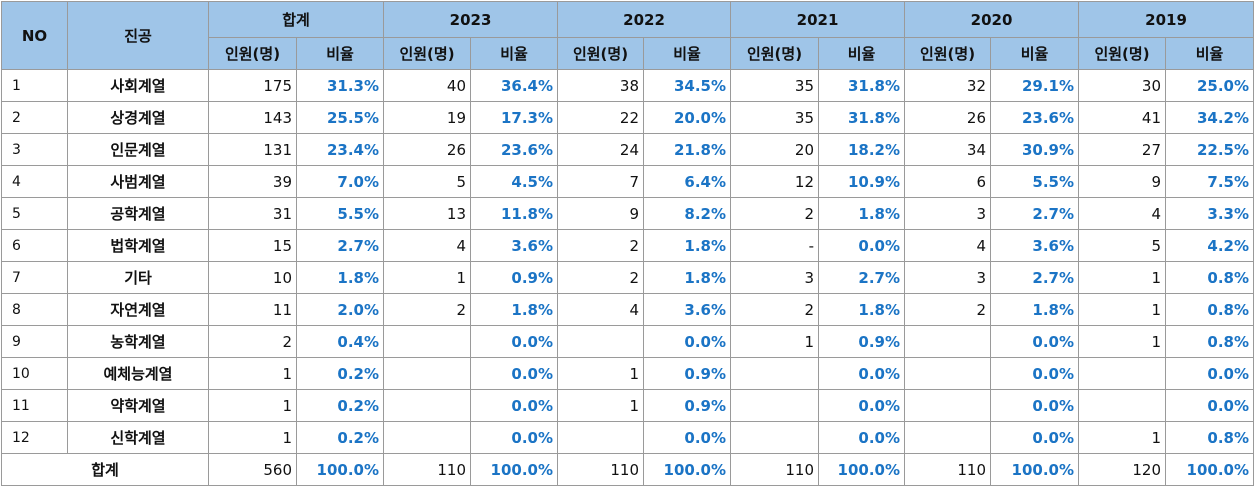 This screenshot has height=492, width=1255. What do you see at coordinates (340, 309) in the screenshot?
I see `table-cell: 2.0%` at bounding box center [340, 309].